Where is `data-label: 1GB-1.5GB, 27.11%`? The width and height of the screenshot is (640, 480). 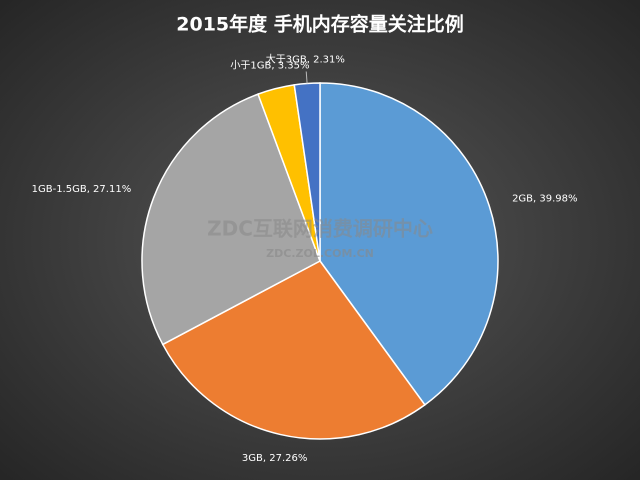
data-label: 1GB-1.5GB, 27.11% is located at coordinates (82, 189).